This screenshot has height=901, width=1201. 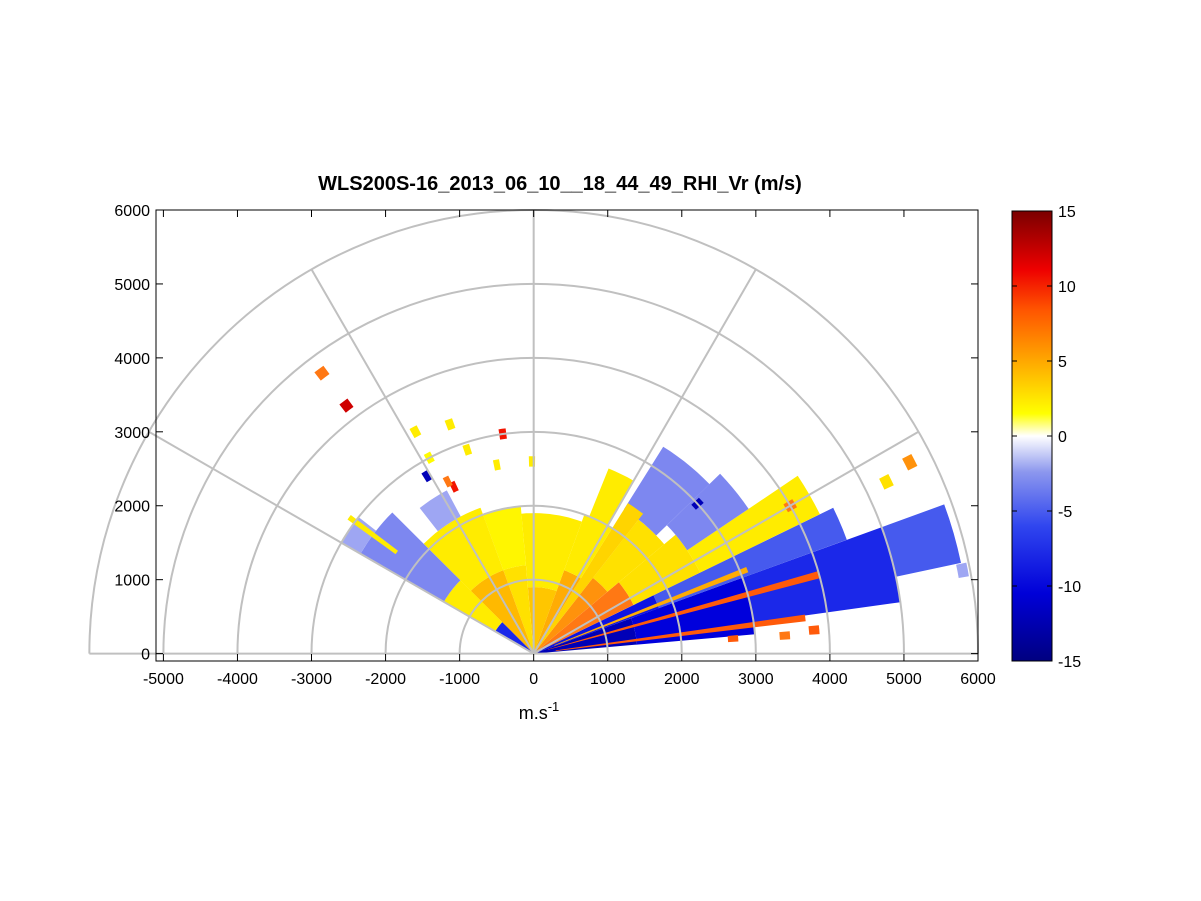 What do you see at coordinates (978, 679) in the screenshot?
I see `x-tick-label: 6000` at bounding box center [978, 679].